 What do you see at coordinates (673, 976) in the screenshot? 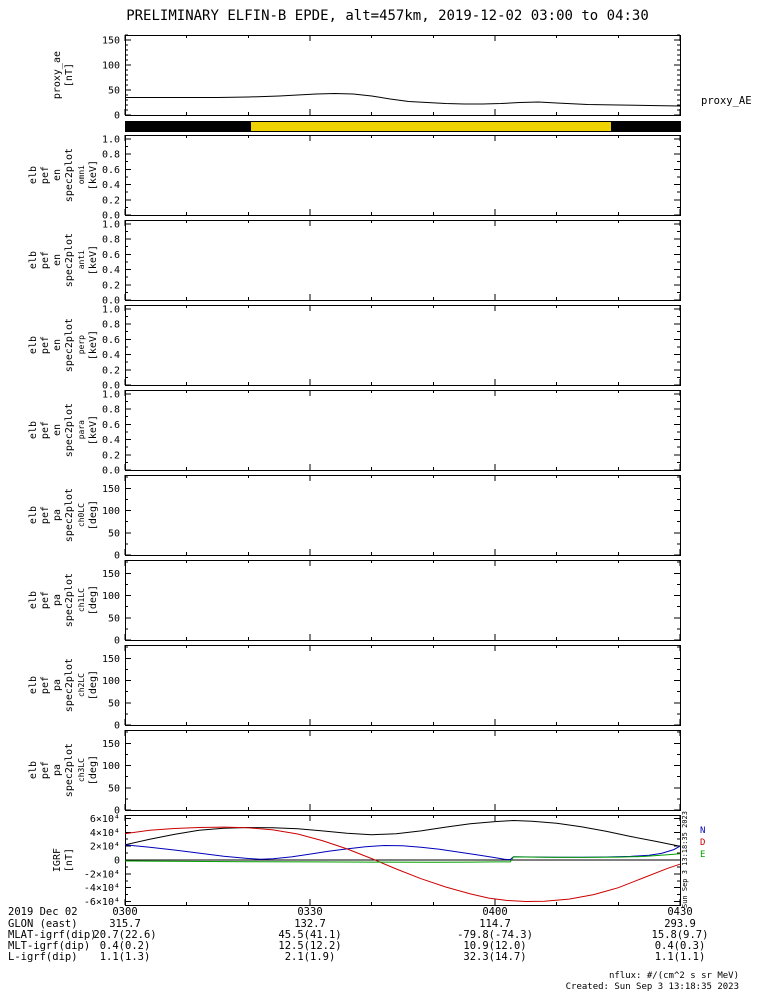
I see `nflux-units-note: nflux: #/(cm^2 s sr MeV)` at bounding box center [673, 976].